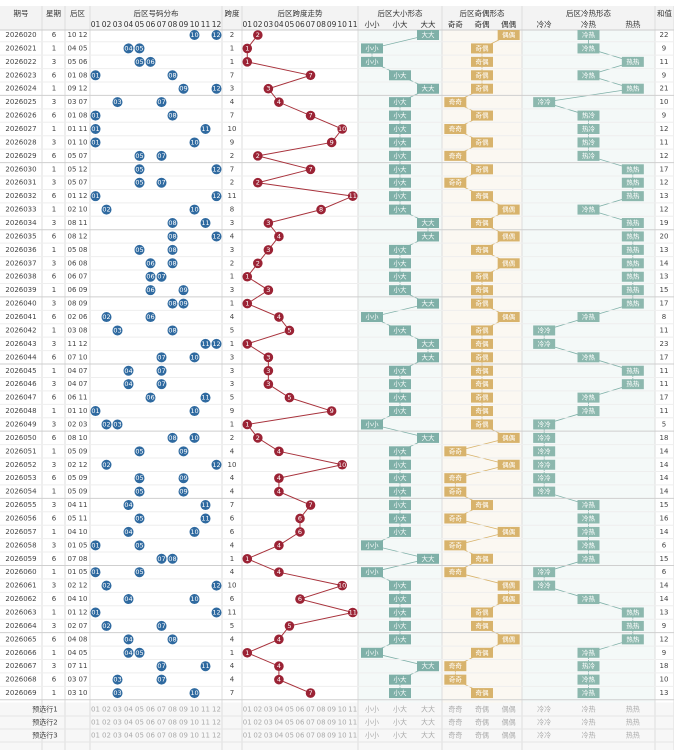 Image resolution: width=674 pixels, height=754 pixels. Describe the element at coordinates (95, 572) in the screenshot. I see `ball: 01` at that location.